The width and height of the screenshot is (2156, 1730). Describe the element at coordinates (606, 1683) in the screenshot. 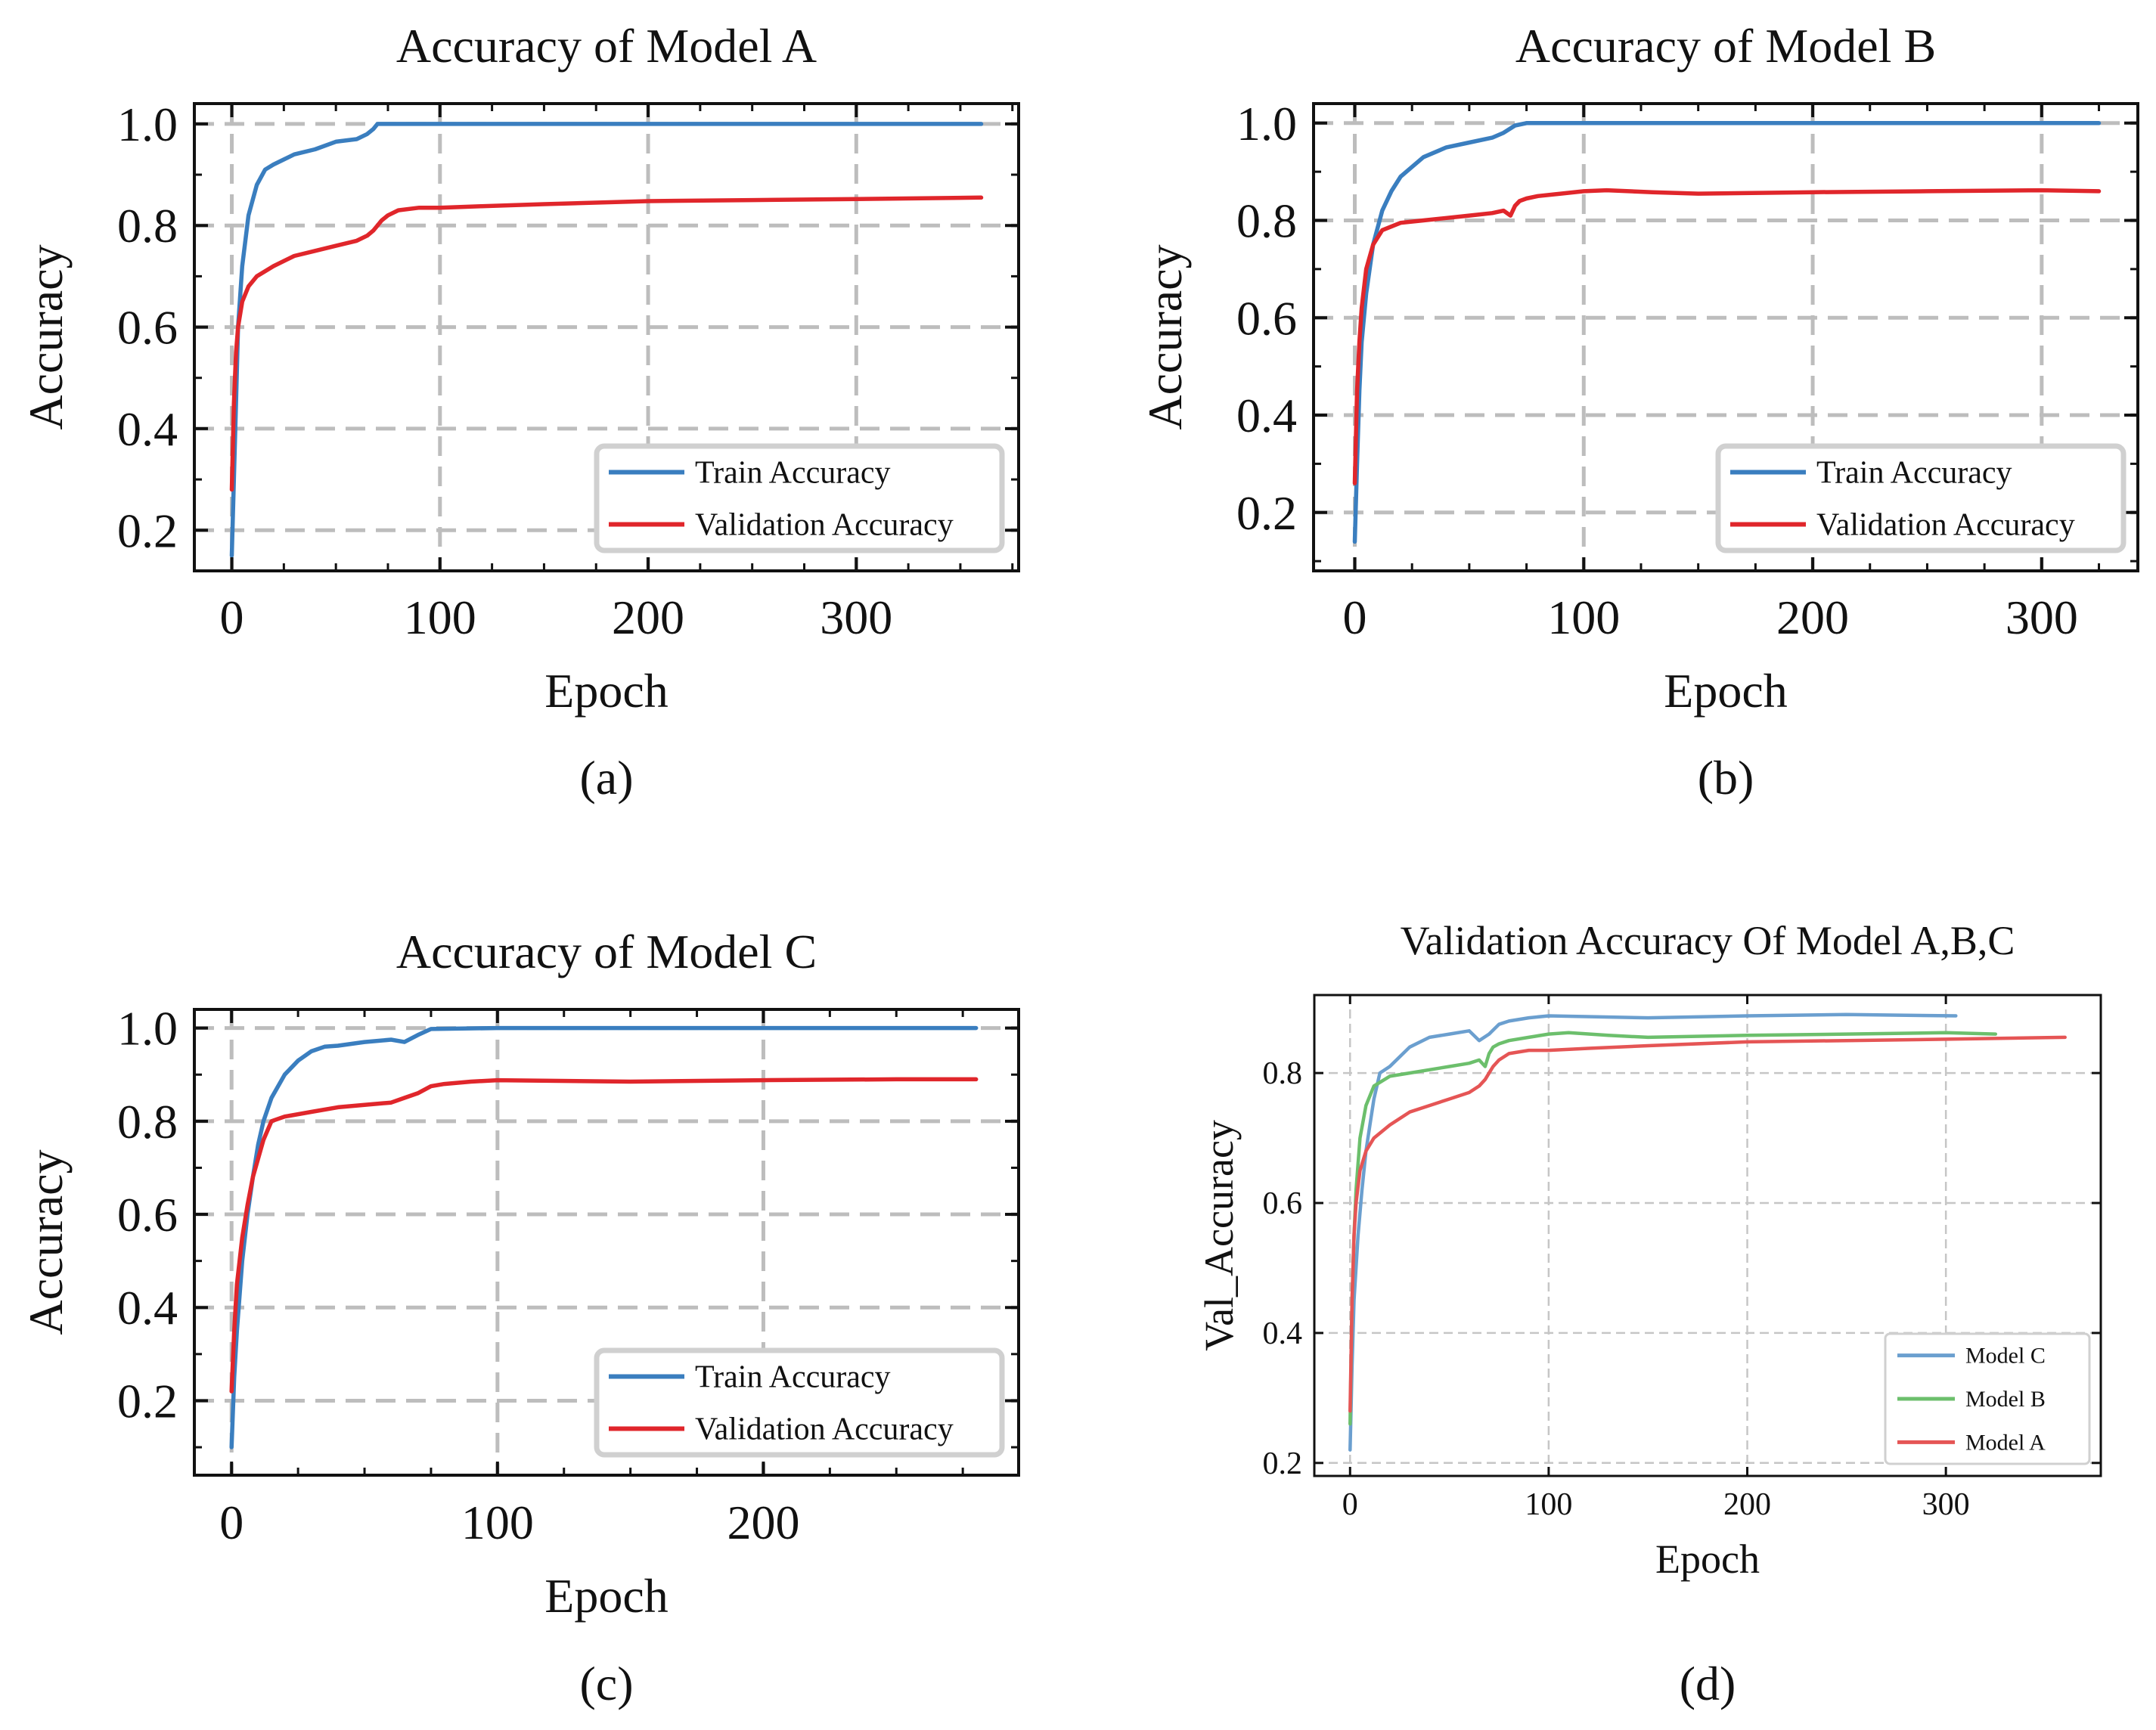

I see `panel-label: (c)` at that location.